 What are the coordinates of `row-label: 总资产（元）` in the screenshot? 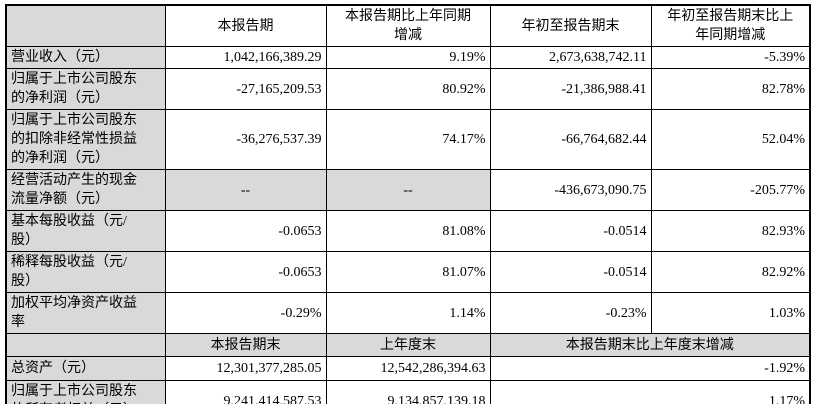 It's located at (85, 368).